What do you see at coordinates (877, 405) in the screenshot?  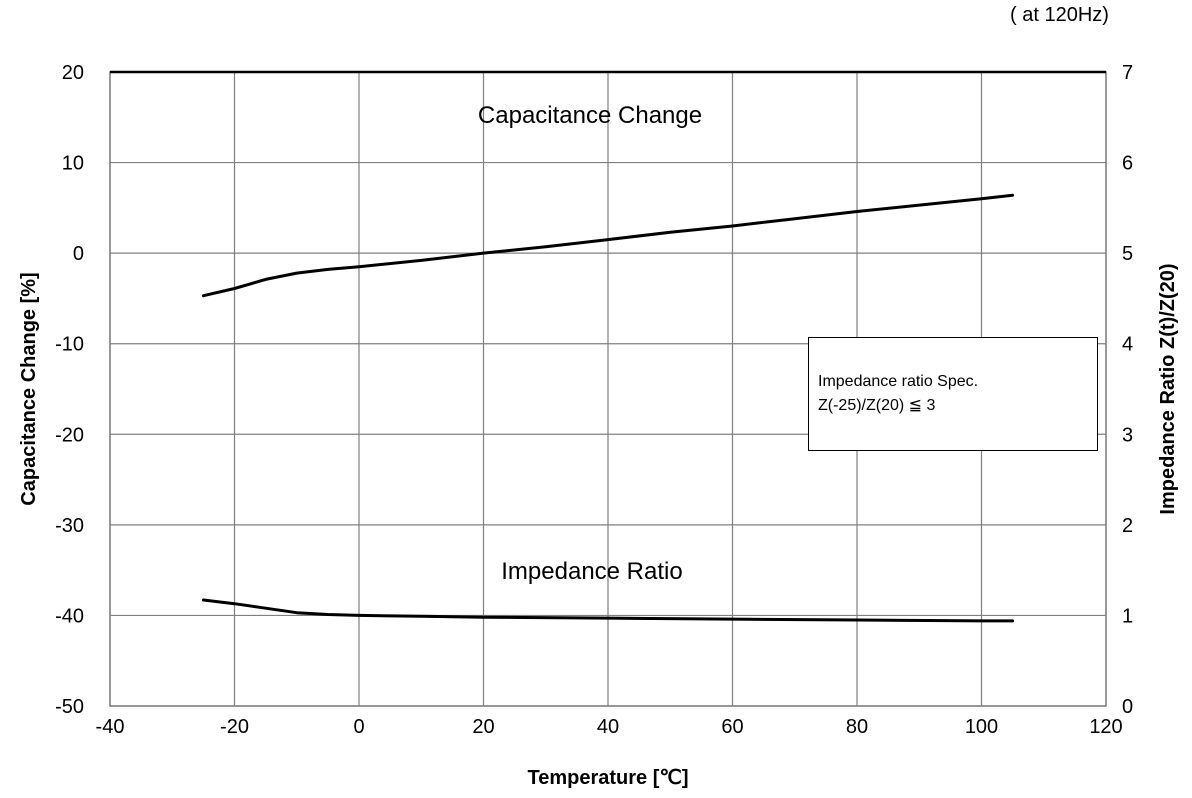 I see `spec-box-line2: Z(-25)/Z(20) ≦ 3` at bounding box center [877, 405].